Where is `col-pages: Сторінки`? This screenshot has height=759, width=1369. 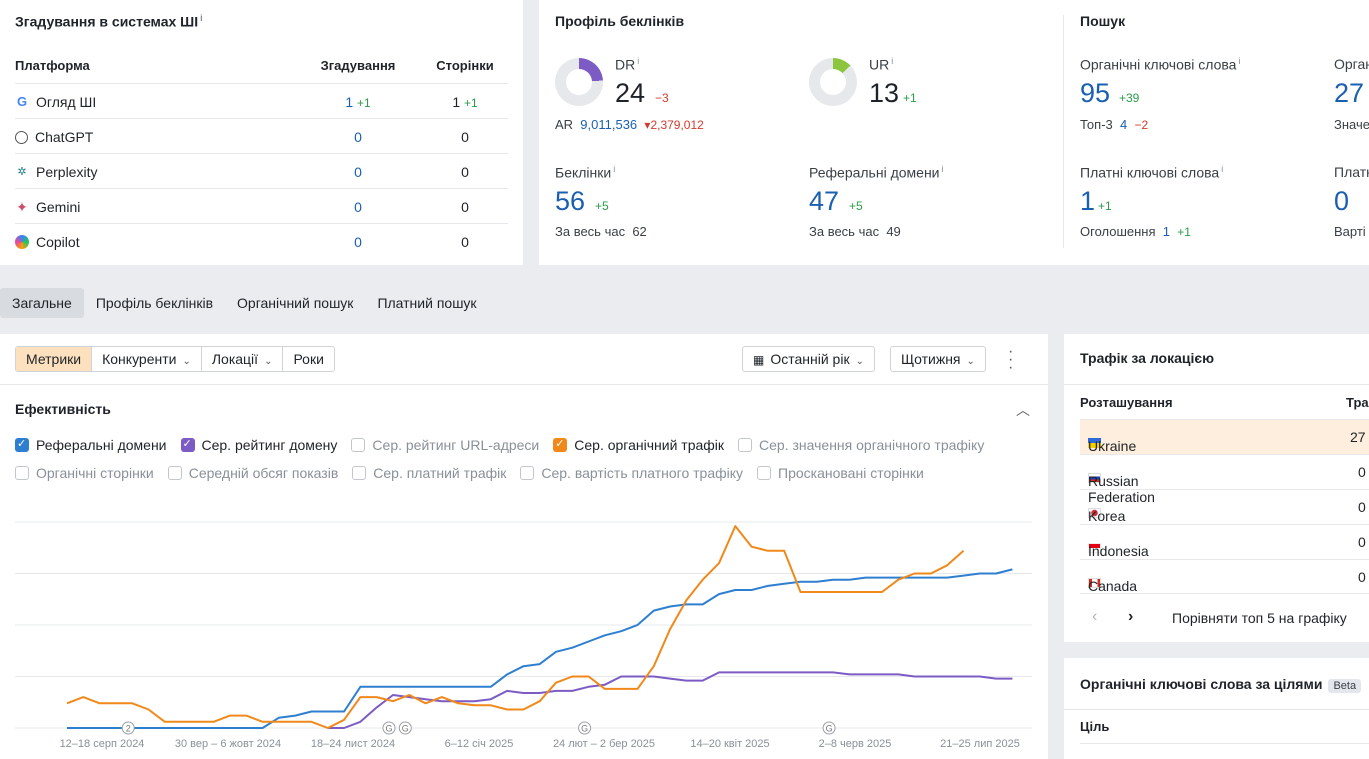 col-pages: Сторінки is located at coordinates (465, 65).